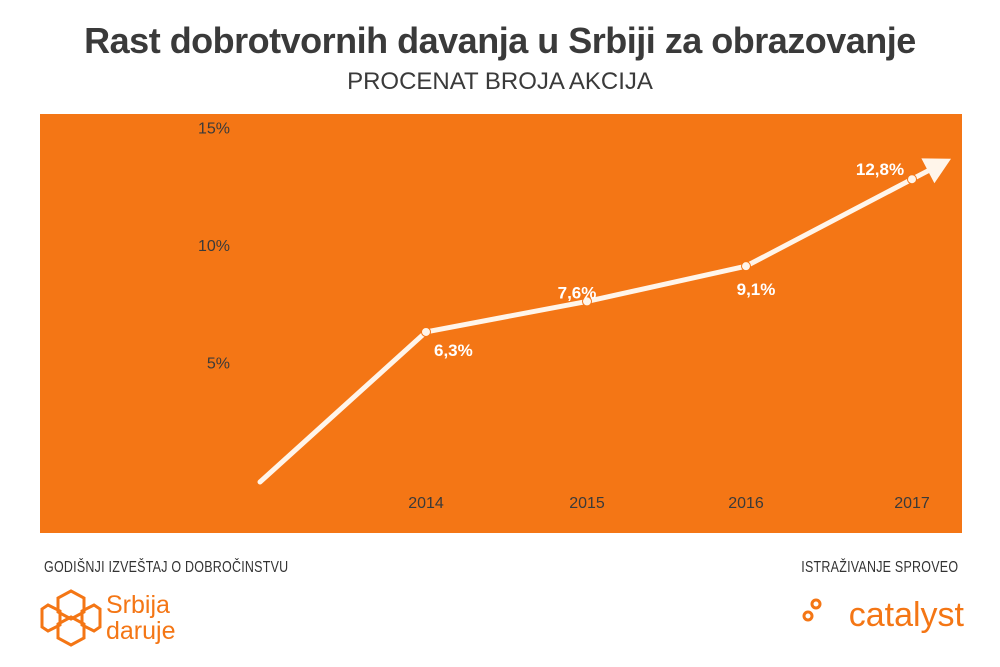 The height and width of the screenshot is (667, 1000). What do you see at coordinates (166, 567) in the screenshot?
I see `report-caption: GODIŠNJI IZVEŠTAJ O DOBROČINSTVU` at bounding box center [166, 567].